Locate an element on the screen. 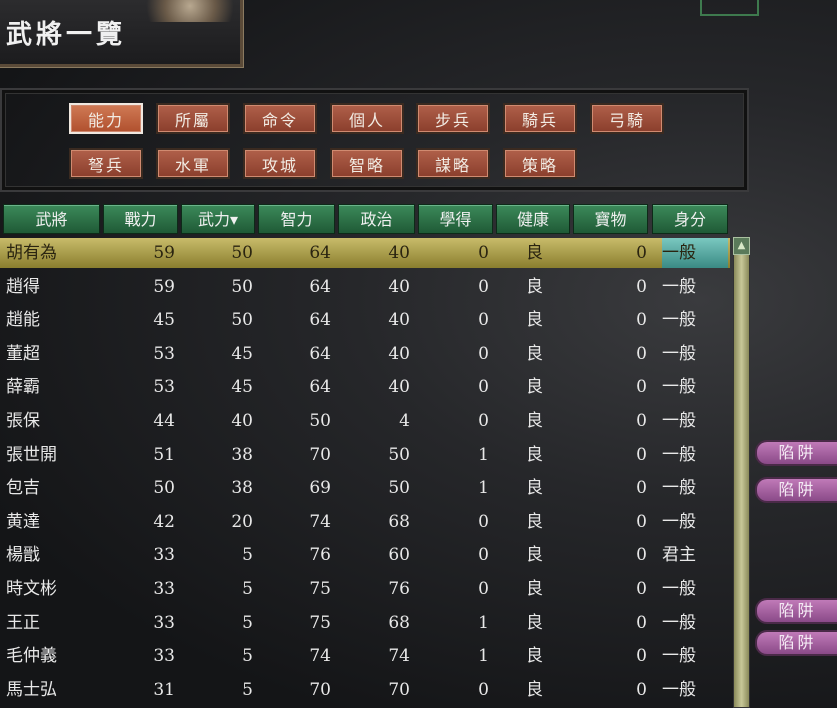  title-panel: 武將一覽 is located at coordinates (121, 33).